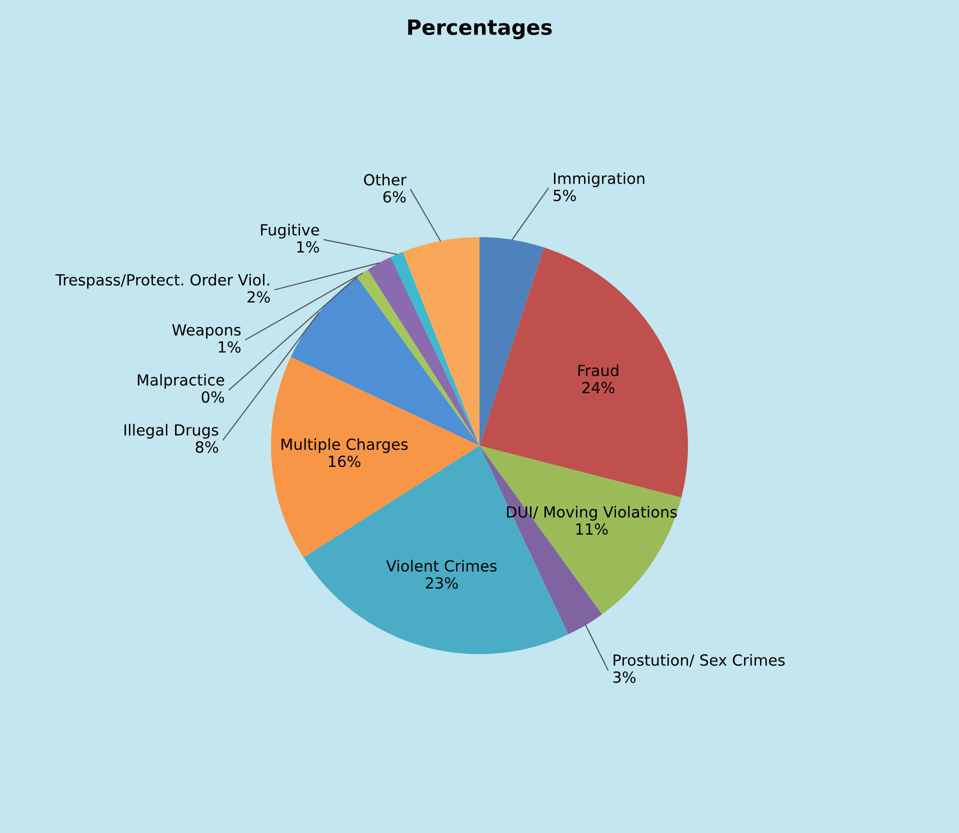  I want to click on data-label: 6%, so click(394, 197).